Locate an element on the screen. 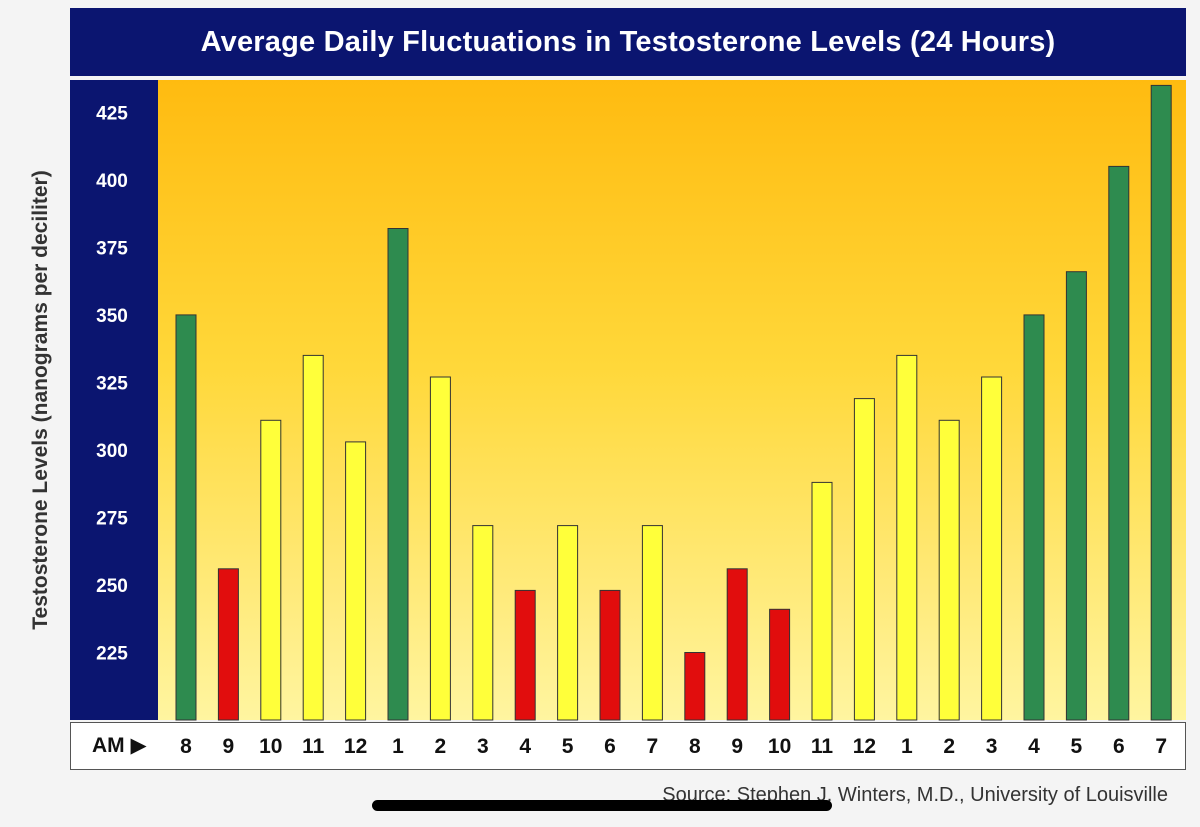 The image size is (1200, 827). x-axis-strip is located at coordinates (628, 746).